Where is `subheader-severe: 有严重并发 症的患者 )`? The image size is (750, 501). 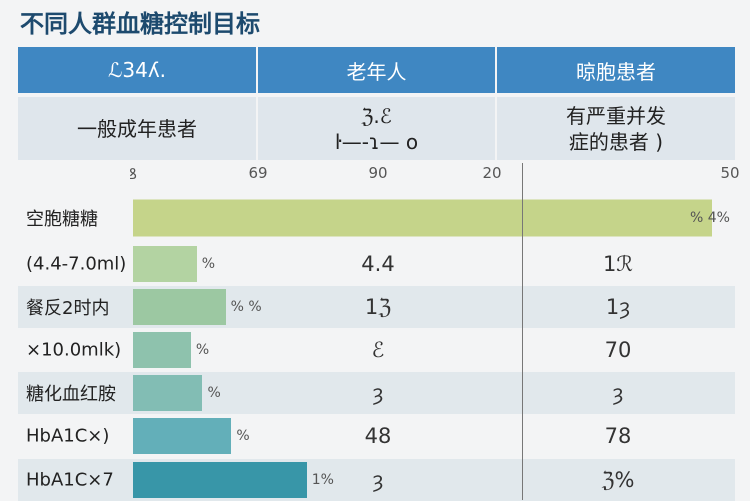
subheader-severe: 有严重并发 症的患者 ) is located at coordinates (616, 128).